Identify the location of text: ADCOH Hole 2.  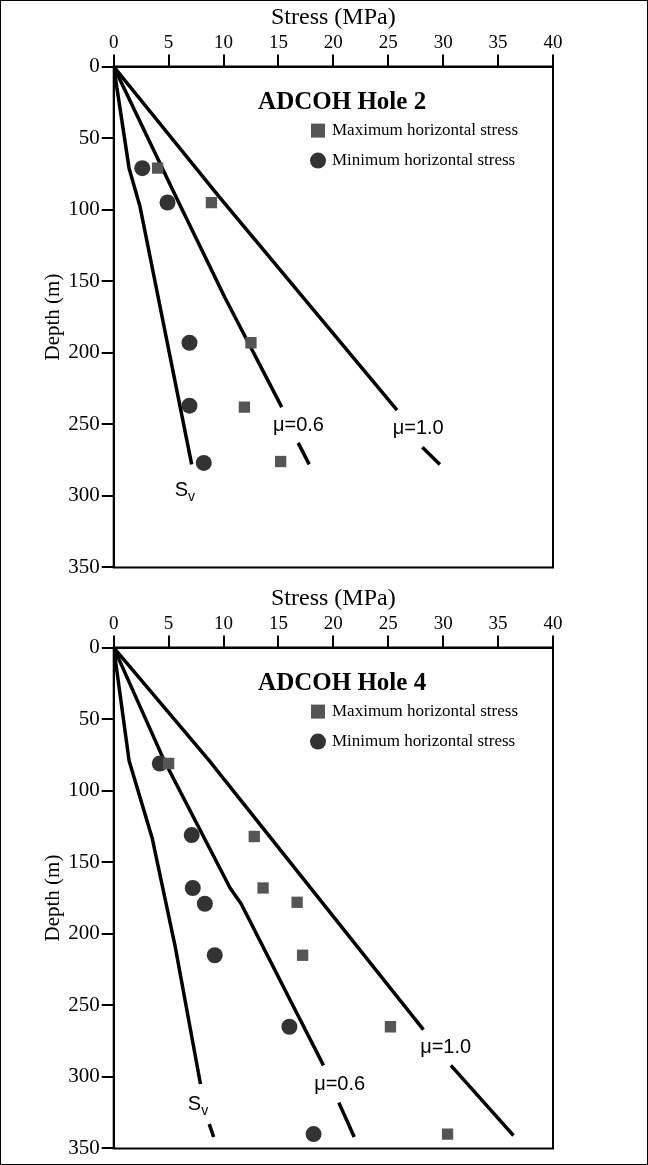
(342, 101).